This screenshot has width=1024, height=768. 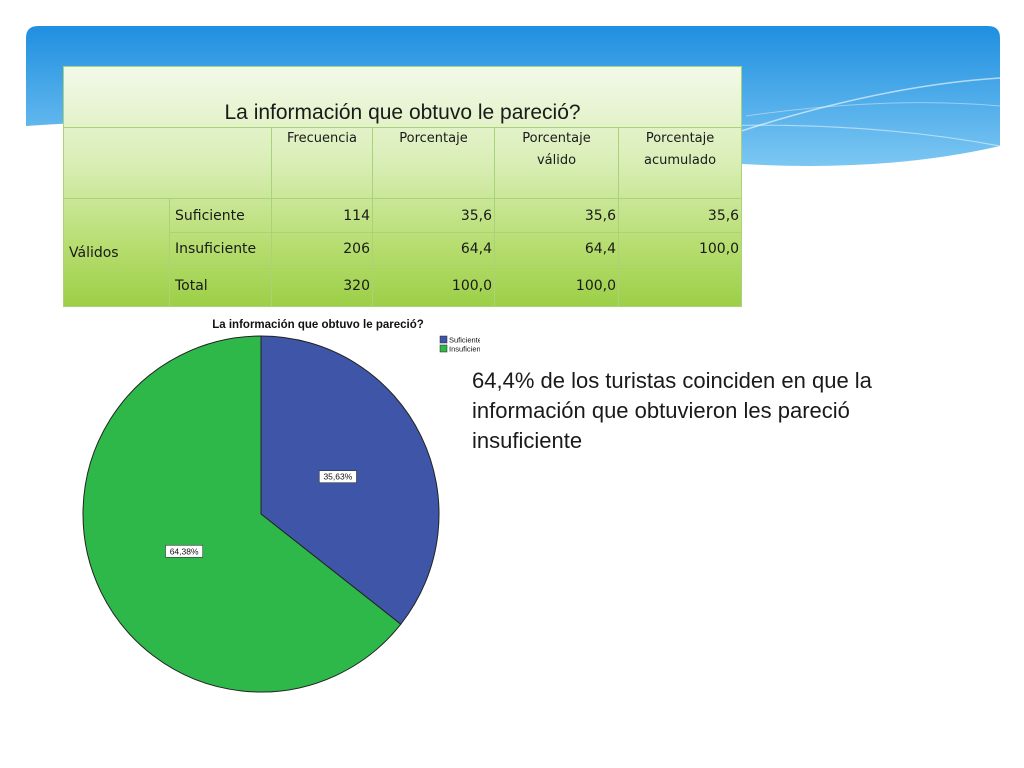 I want to click on table-title: La información que obtuvo le pareció?, so click(x=402, y=97).